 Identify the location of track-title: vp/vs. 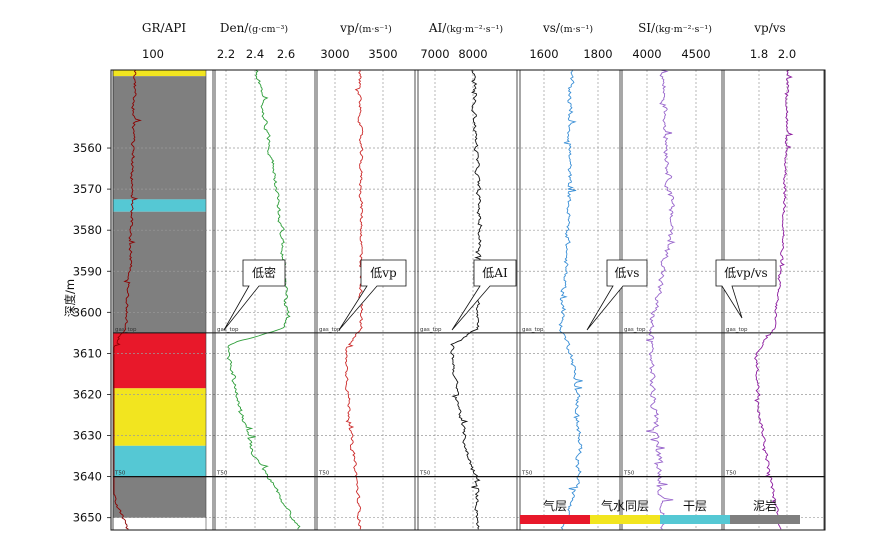
(769, 28).